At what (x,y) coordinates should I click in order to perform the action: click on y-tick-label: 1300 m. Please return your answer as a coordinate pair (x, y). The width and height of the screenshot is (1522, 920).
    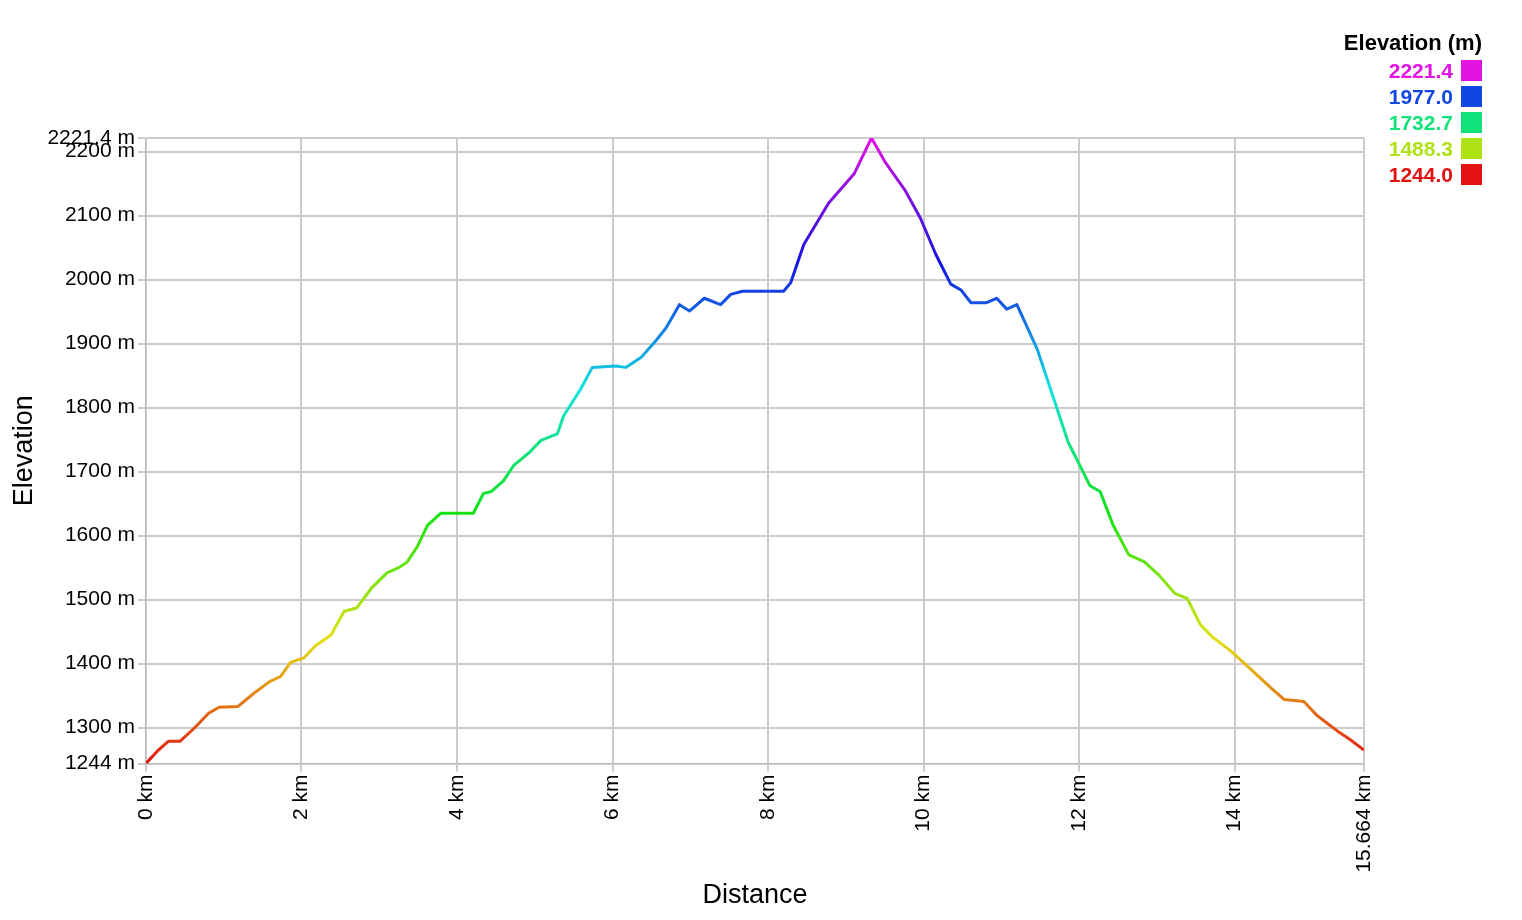
    Looking at the image, I should click on (99, 726).